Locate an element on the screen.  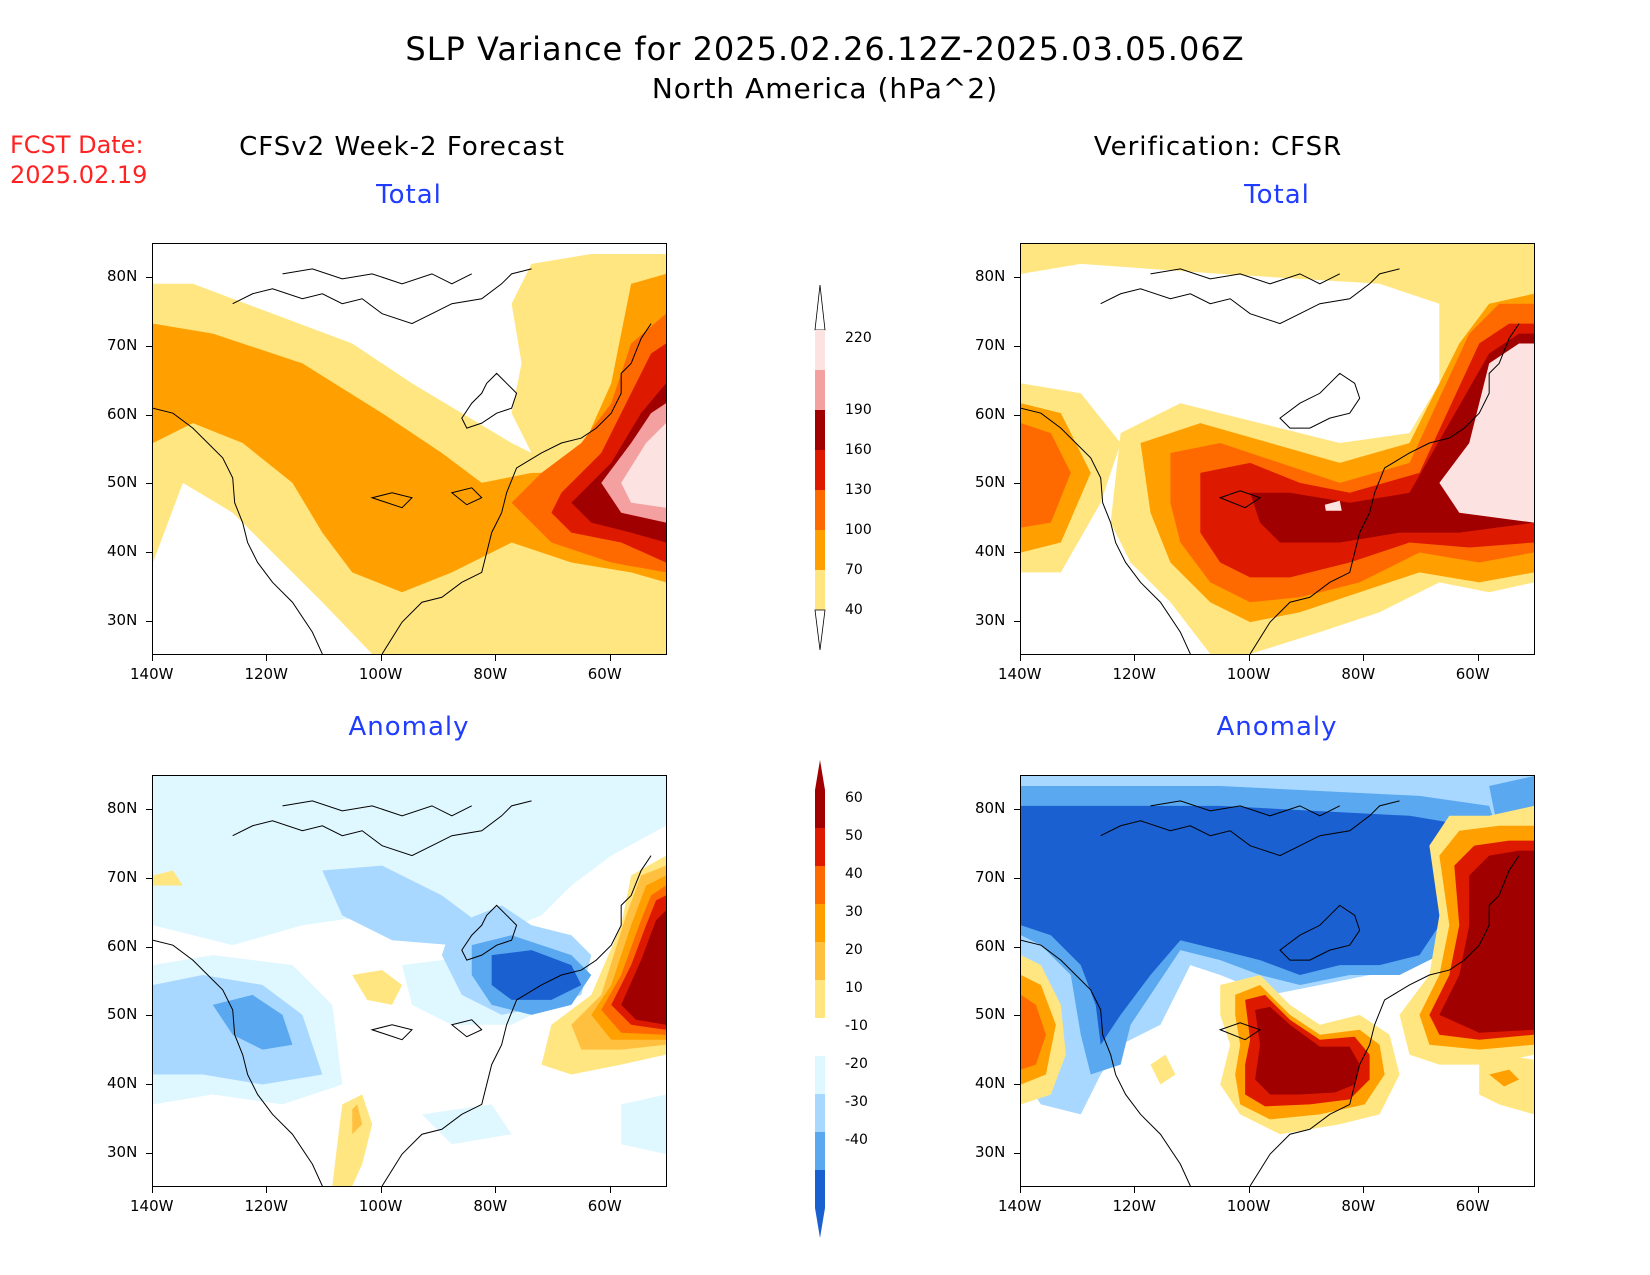
verification-anomaly-lon-label: 60W is located at coordinates (1472, 1206).